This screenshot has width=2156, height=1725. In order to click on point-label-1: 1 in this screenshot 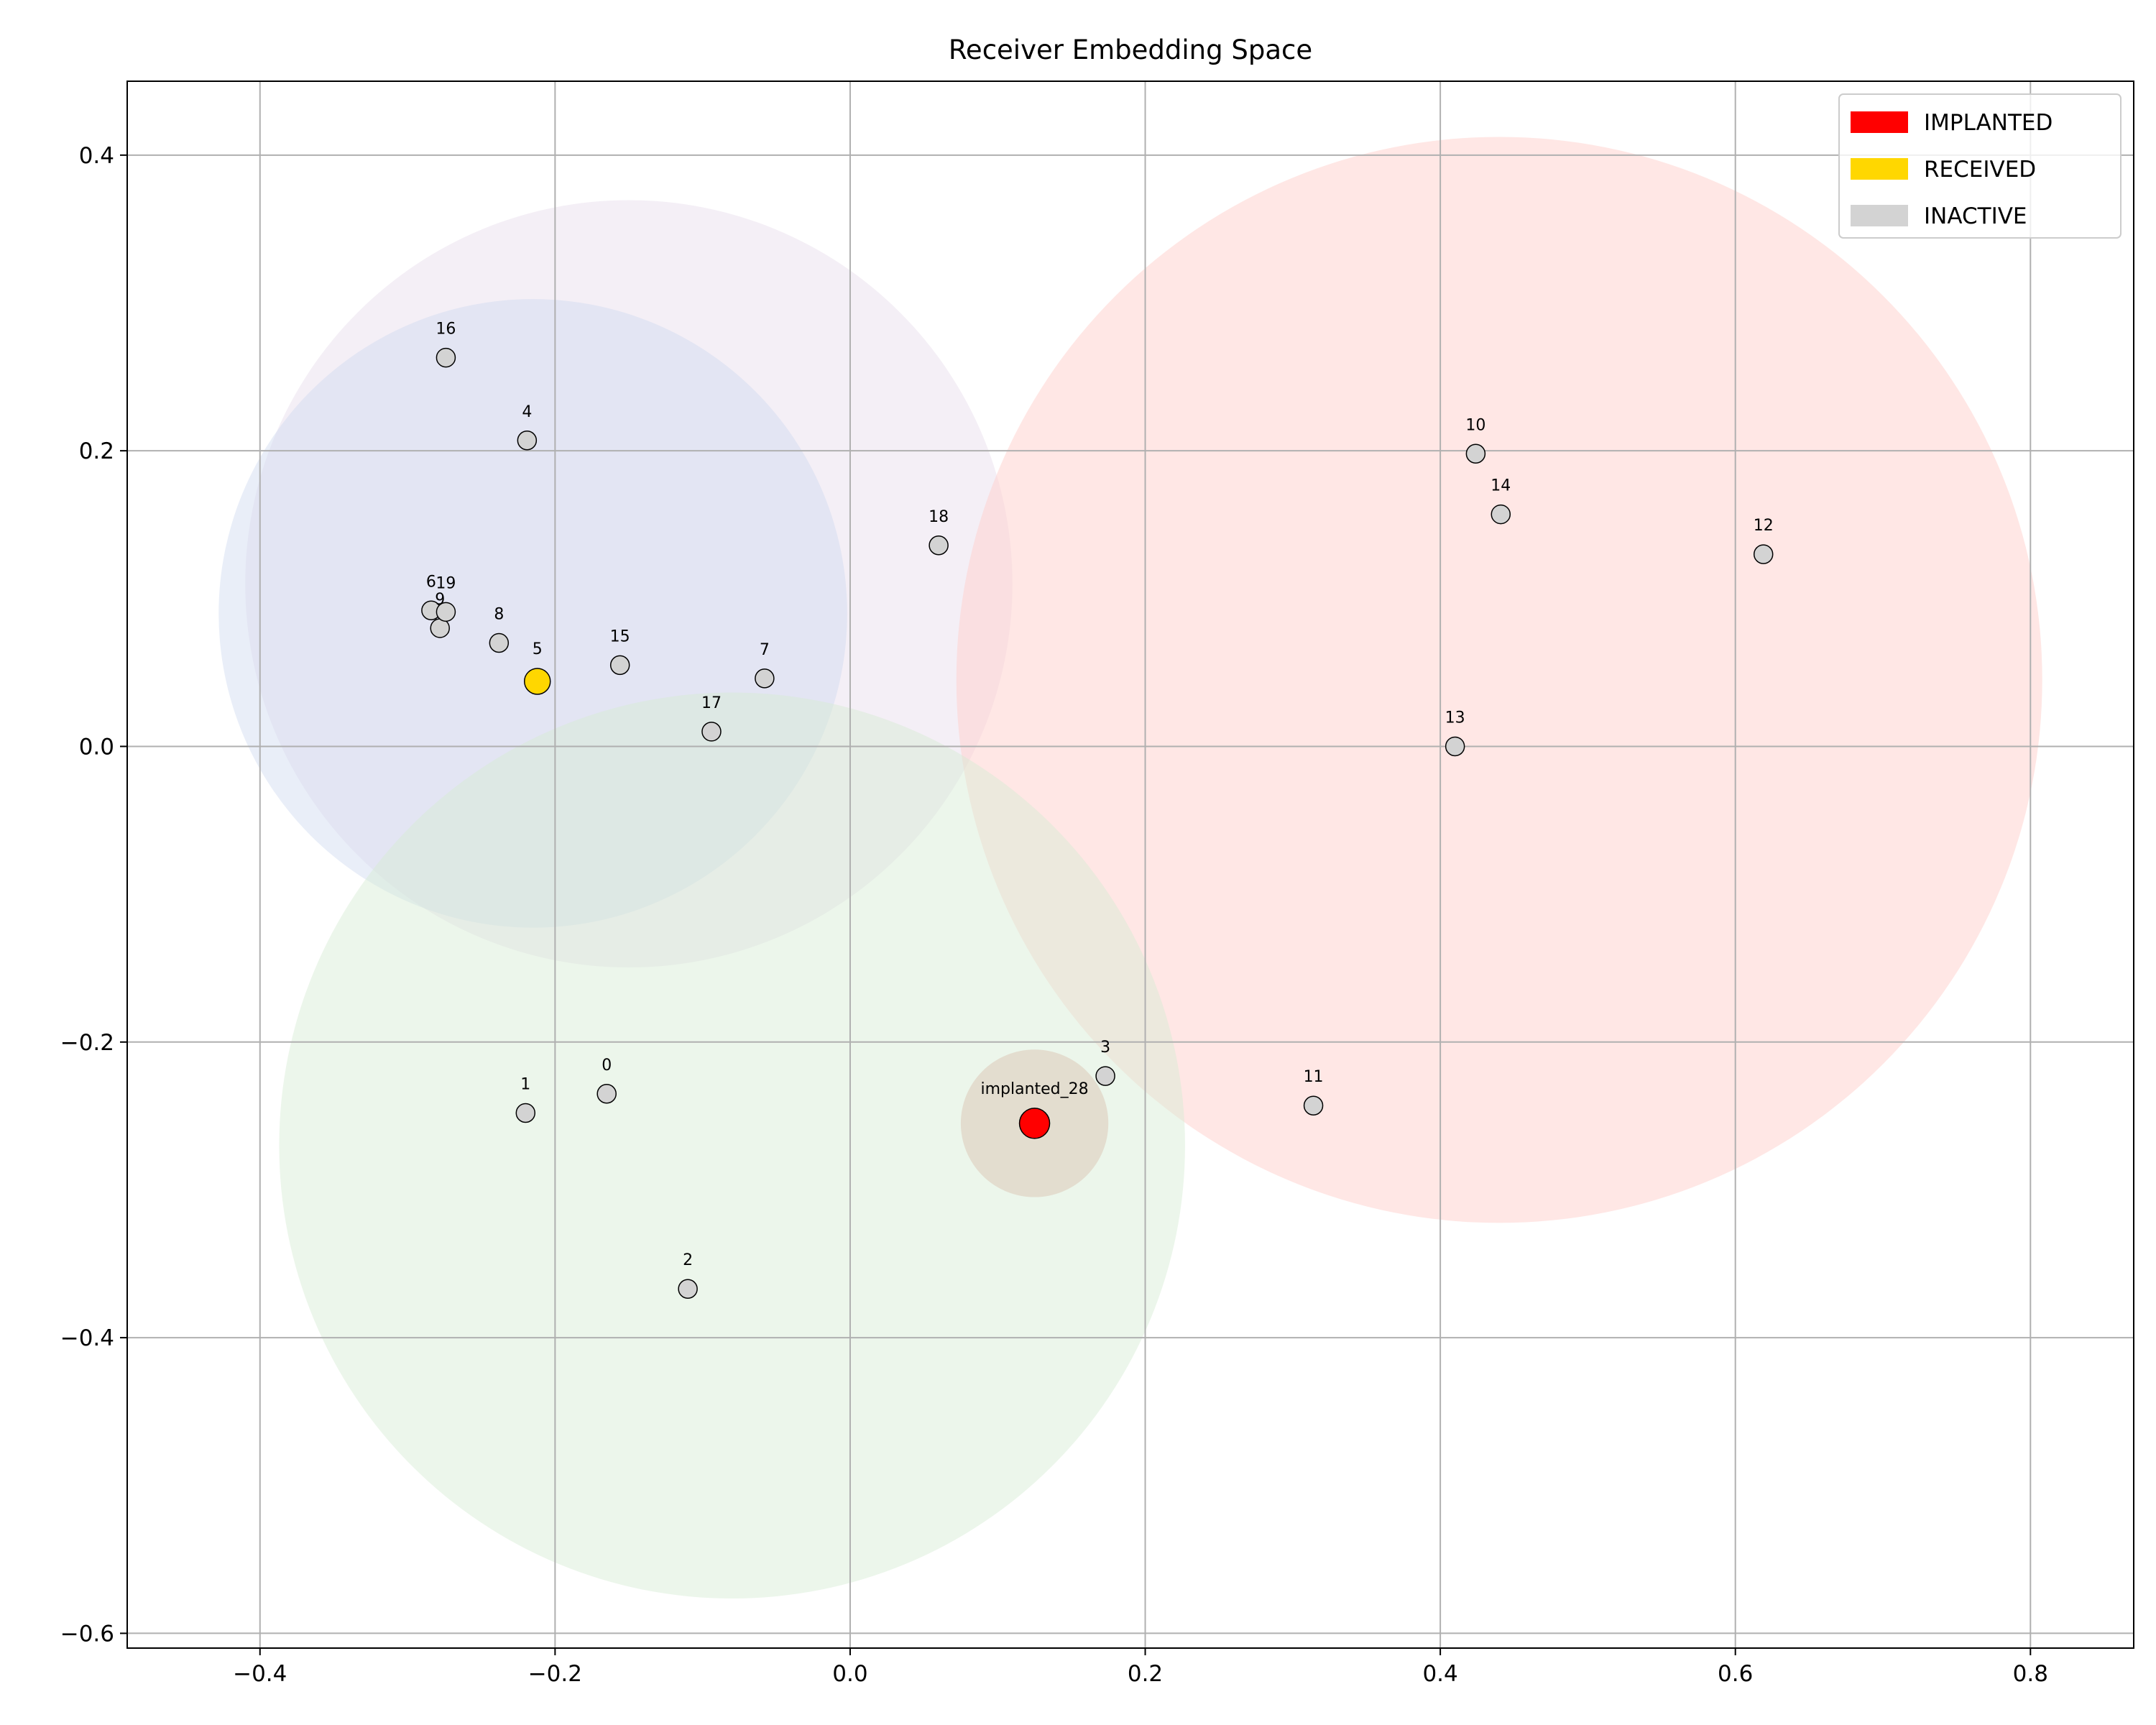, I will do `click(525, 1085)`.